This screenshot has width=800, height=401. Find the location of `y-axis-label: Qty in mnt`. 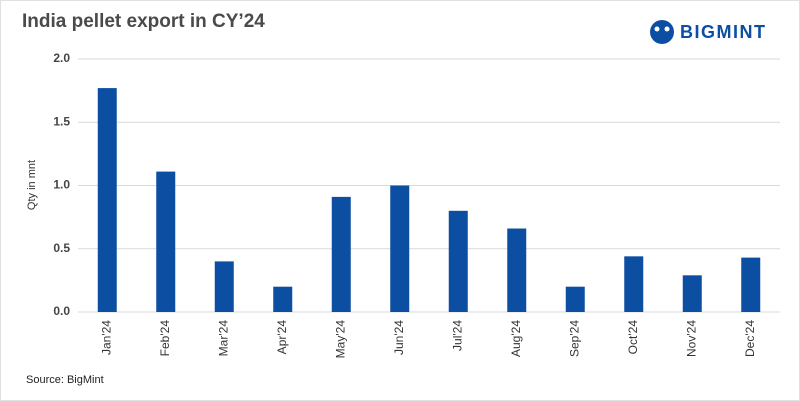

y-axis-label: Qty in mnt is located at coordinates (32, 185).